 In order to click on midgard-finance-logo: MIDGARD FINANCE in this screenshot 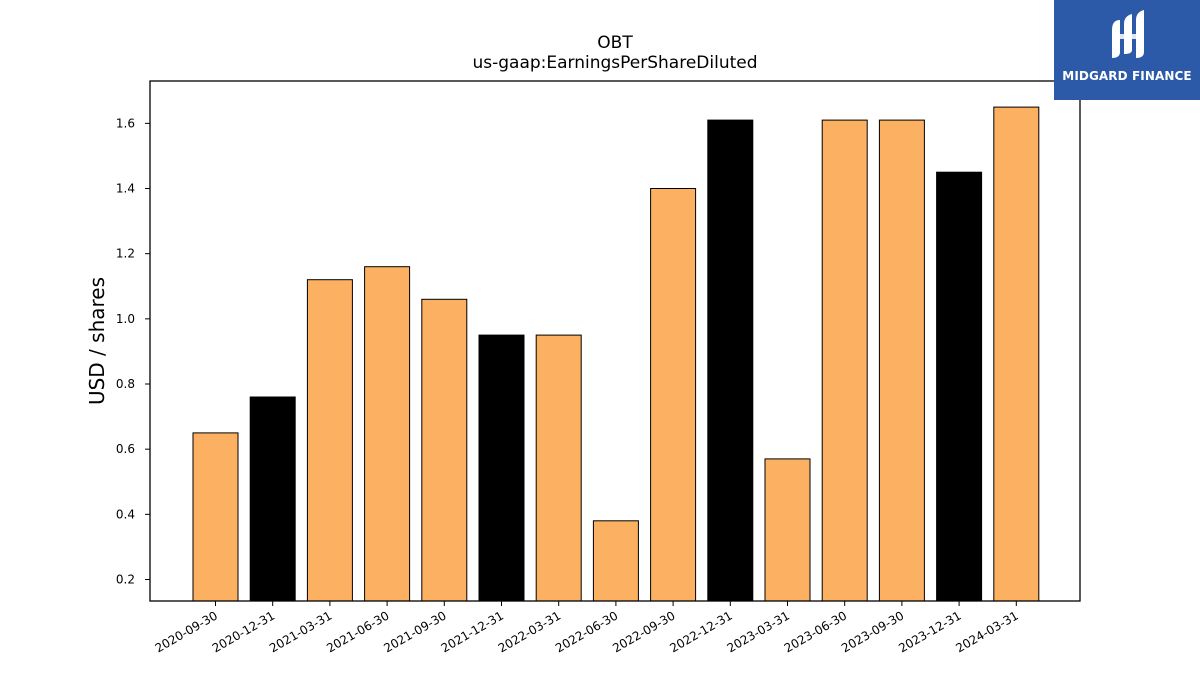, I will do `click(1127, 50)`.